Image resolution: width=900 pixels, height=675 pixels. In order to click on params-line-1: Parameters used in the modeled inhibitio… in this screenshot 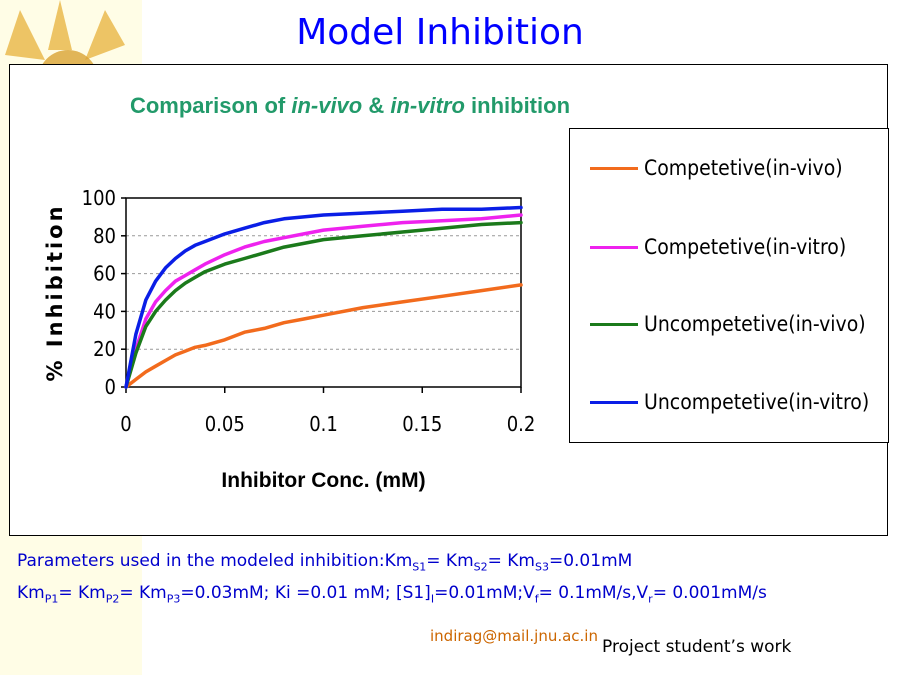, I will do `click(392, 564)`.